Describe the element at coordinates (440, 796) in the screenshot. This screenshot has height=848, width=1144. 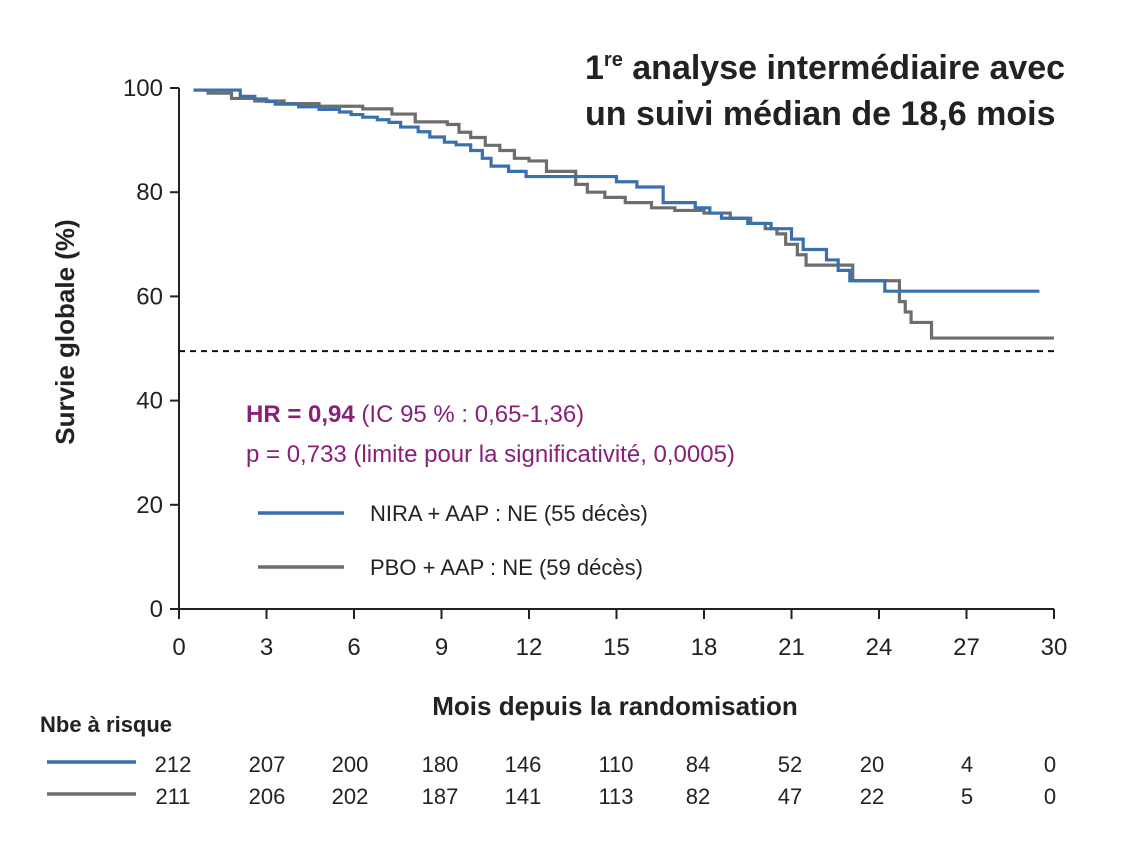
I see `risk-value: 187` at that location.